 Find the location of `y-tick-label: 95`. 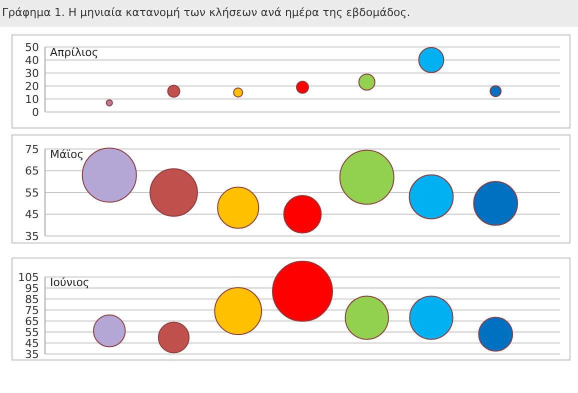

y-tick-label: 95 is located at coordinates (32, 288).